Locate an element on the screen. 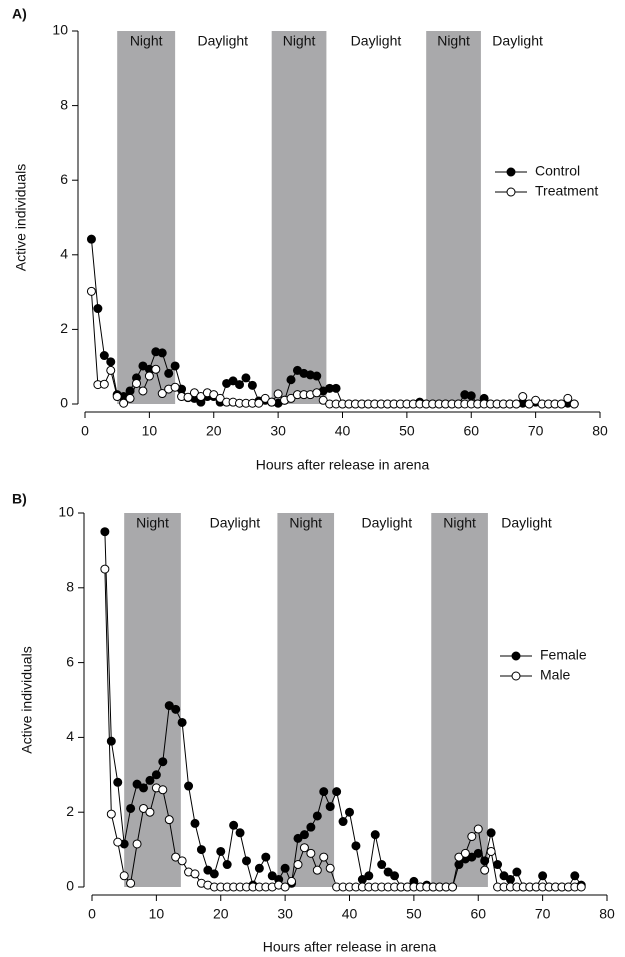  x-tick-label: 70 is located at coordinates (543, 914).